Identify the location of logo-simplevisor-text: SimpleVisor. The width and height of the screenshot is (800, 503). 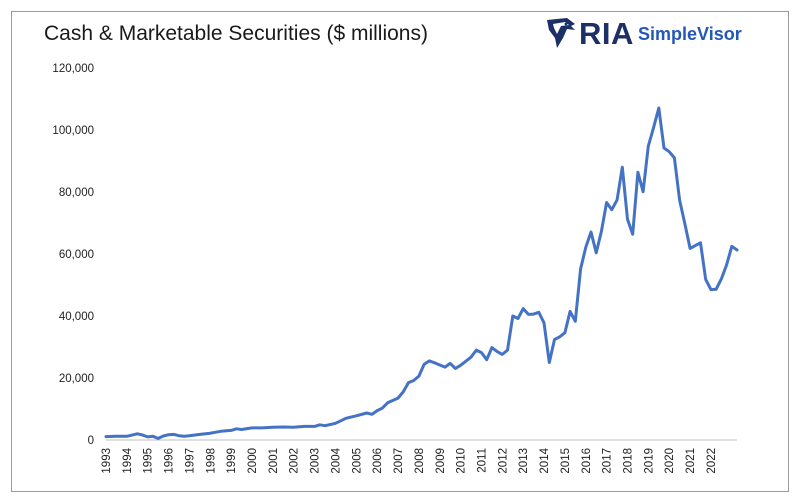
(690, 34).